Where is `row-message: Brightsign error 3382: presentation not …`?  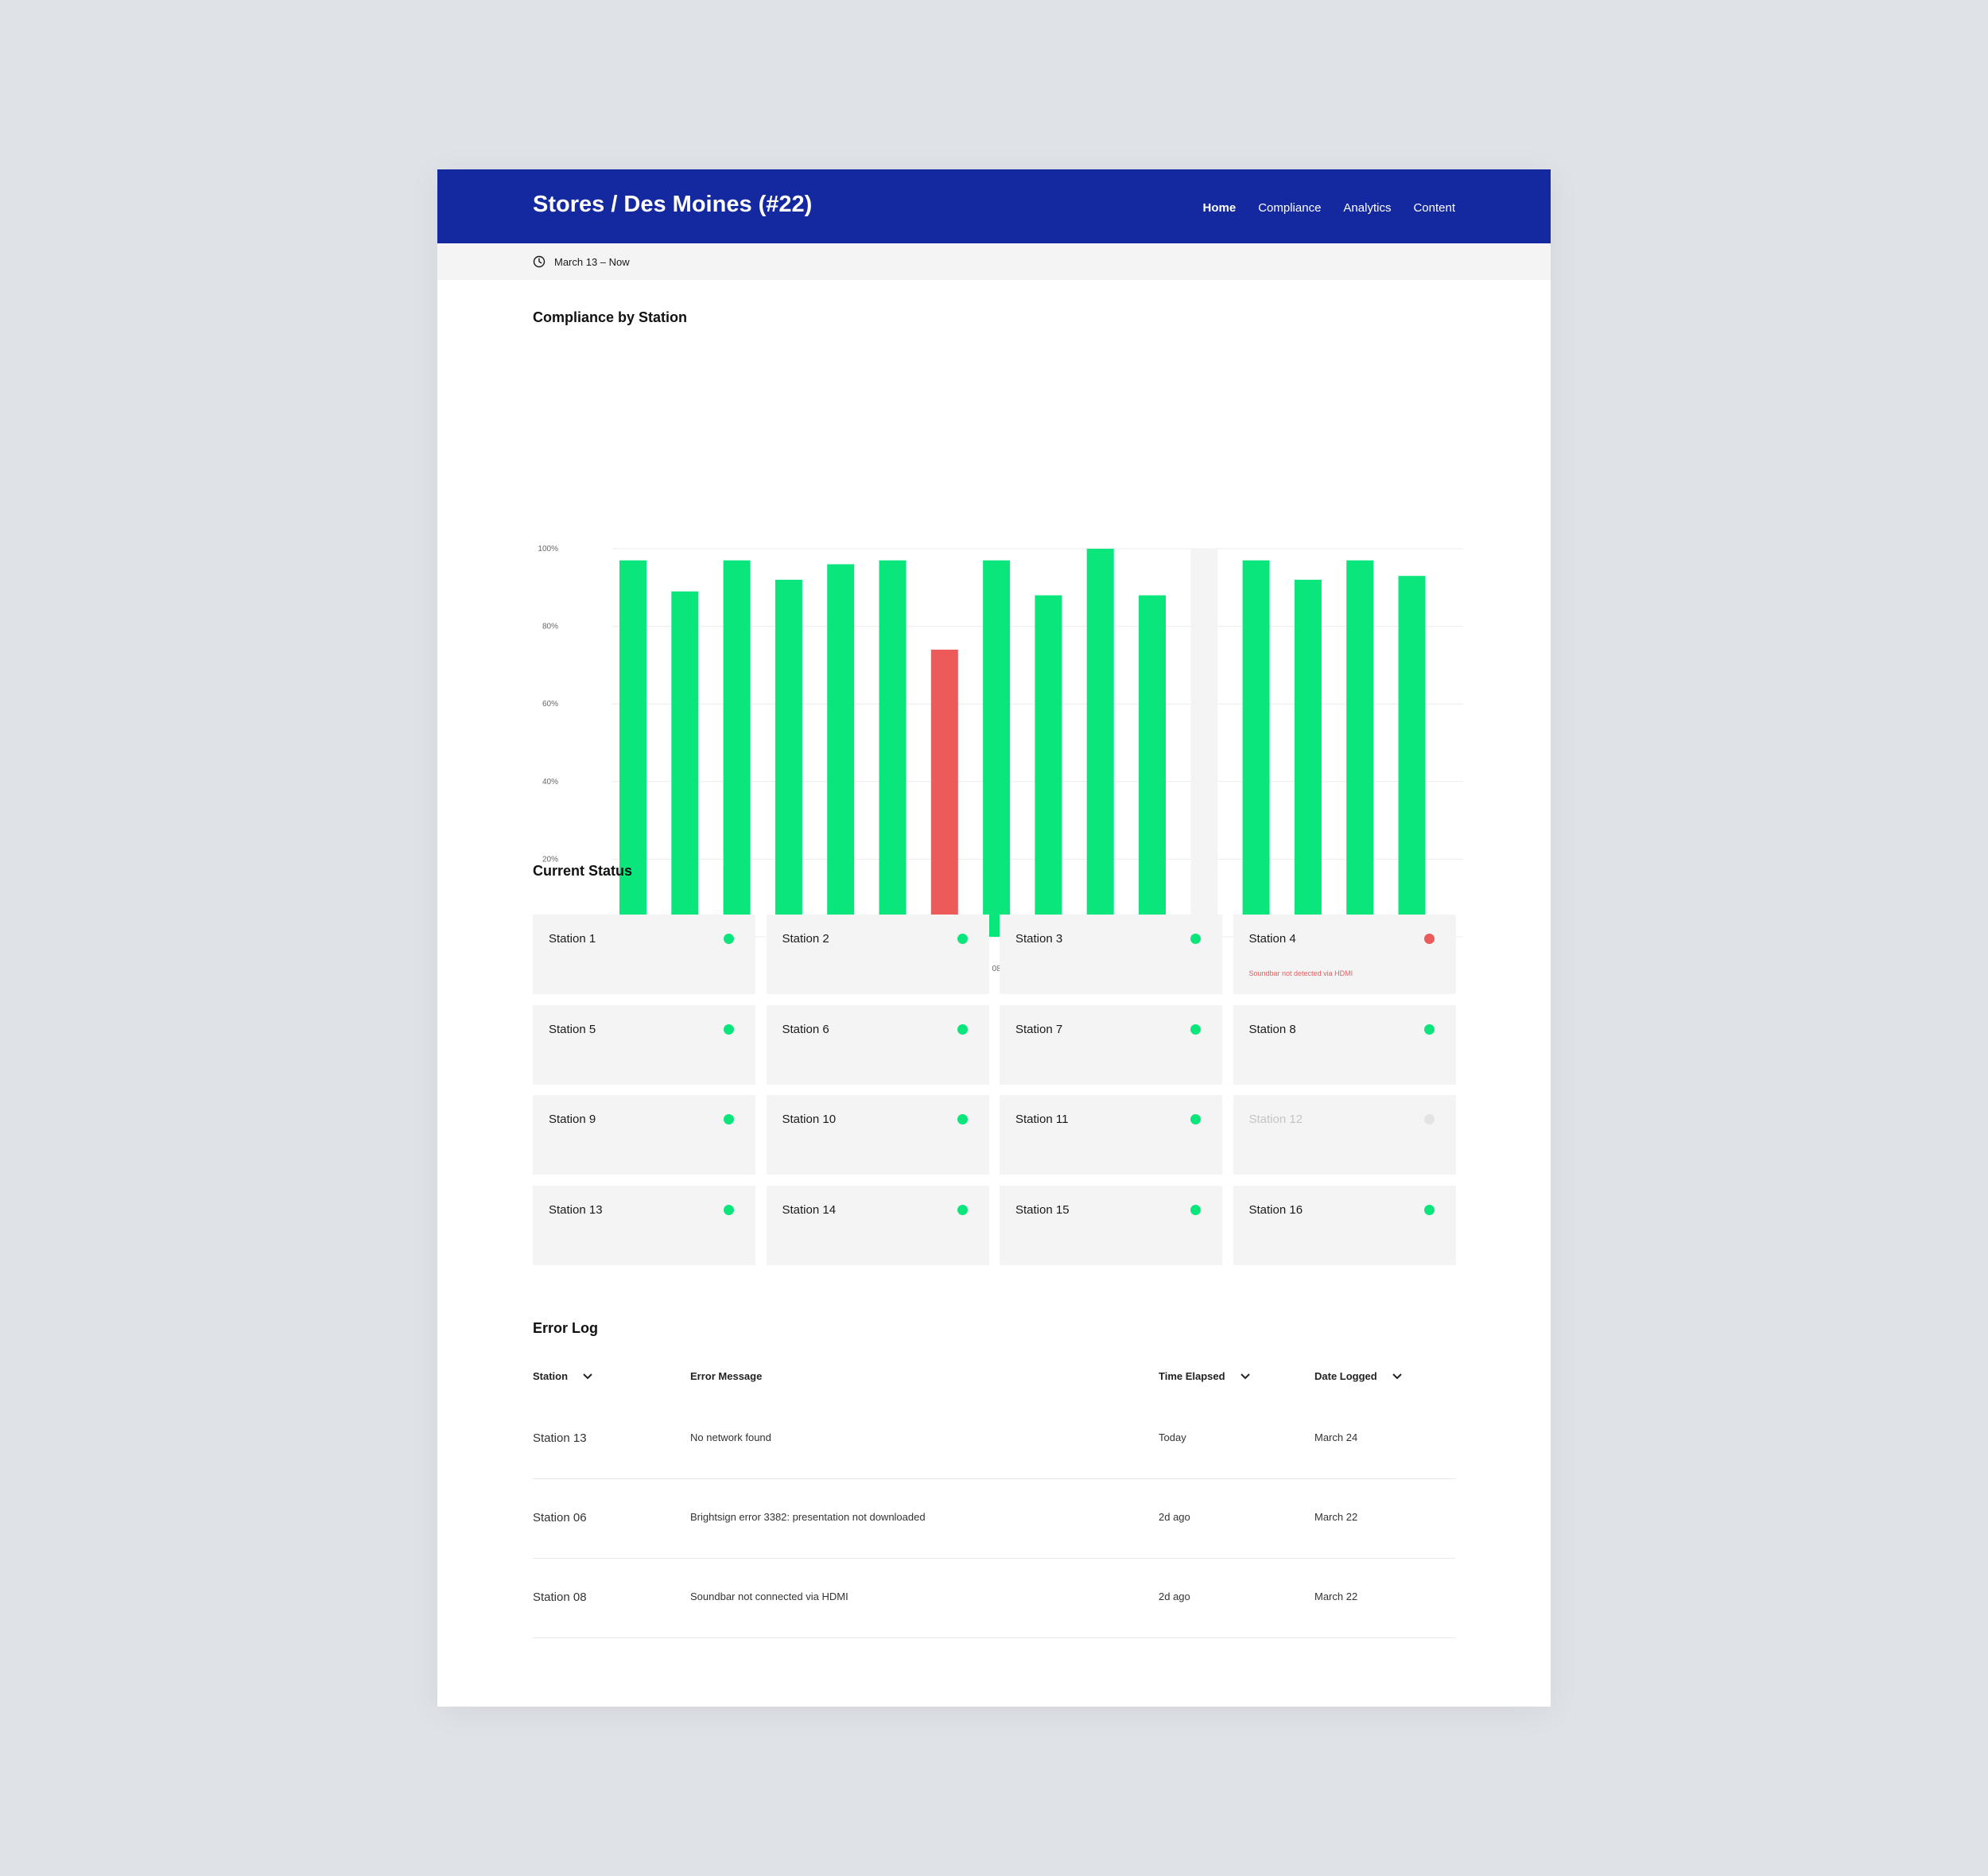
row-message: Brightsign error 3382: presentation not … is located at coordinates (808, 1517).